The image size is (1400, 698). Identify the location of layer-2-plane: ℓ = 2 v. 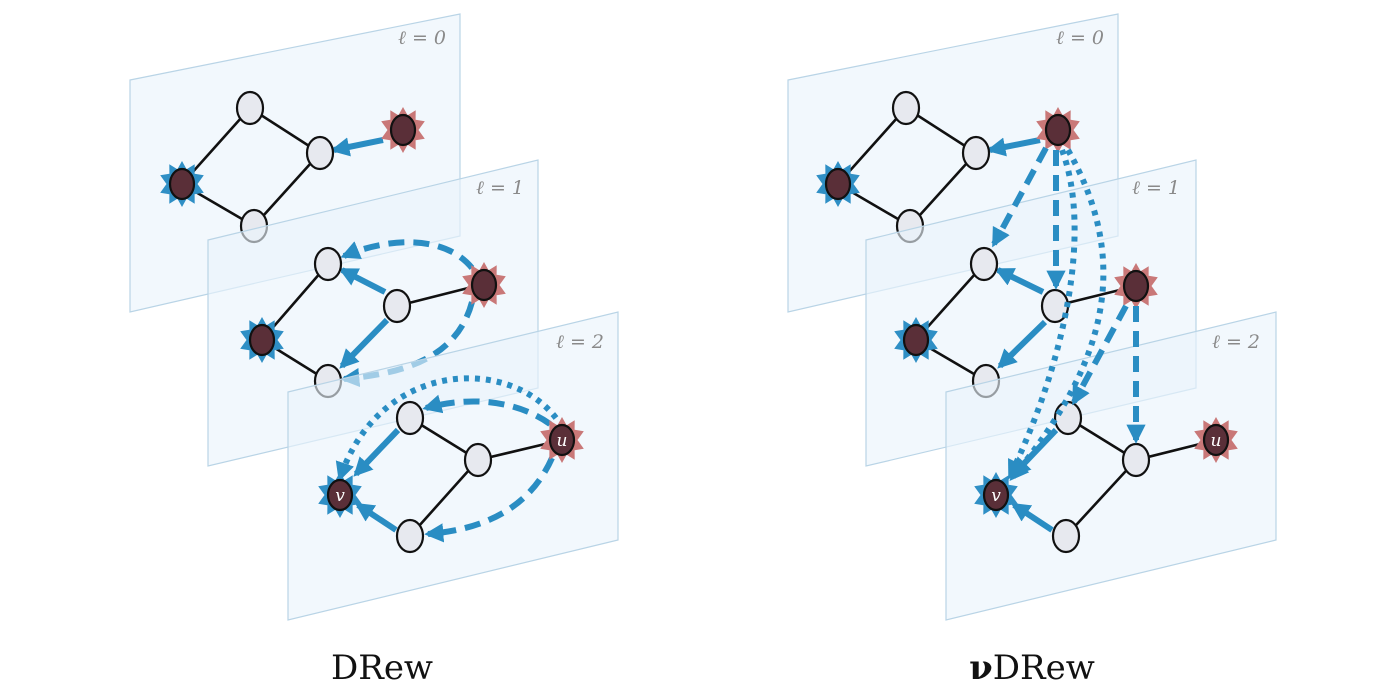
(453, 466).